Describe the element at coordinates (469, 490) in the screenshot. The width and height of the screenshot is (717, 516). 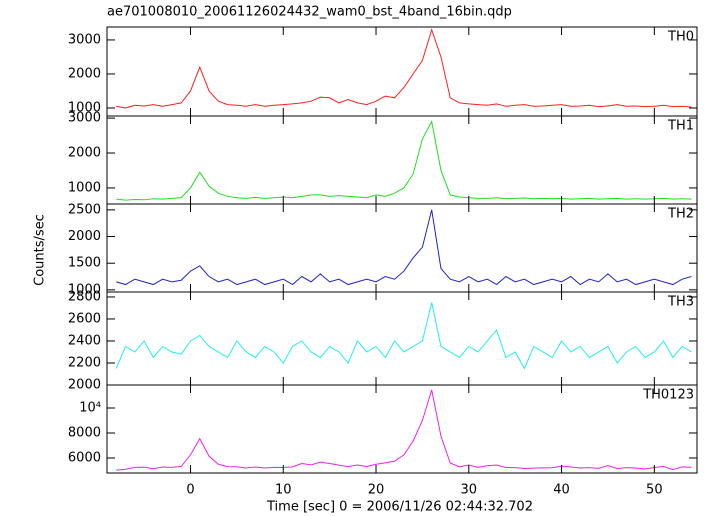
I see `x-tick-label: 30` at that location.